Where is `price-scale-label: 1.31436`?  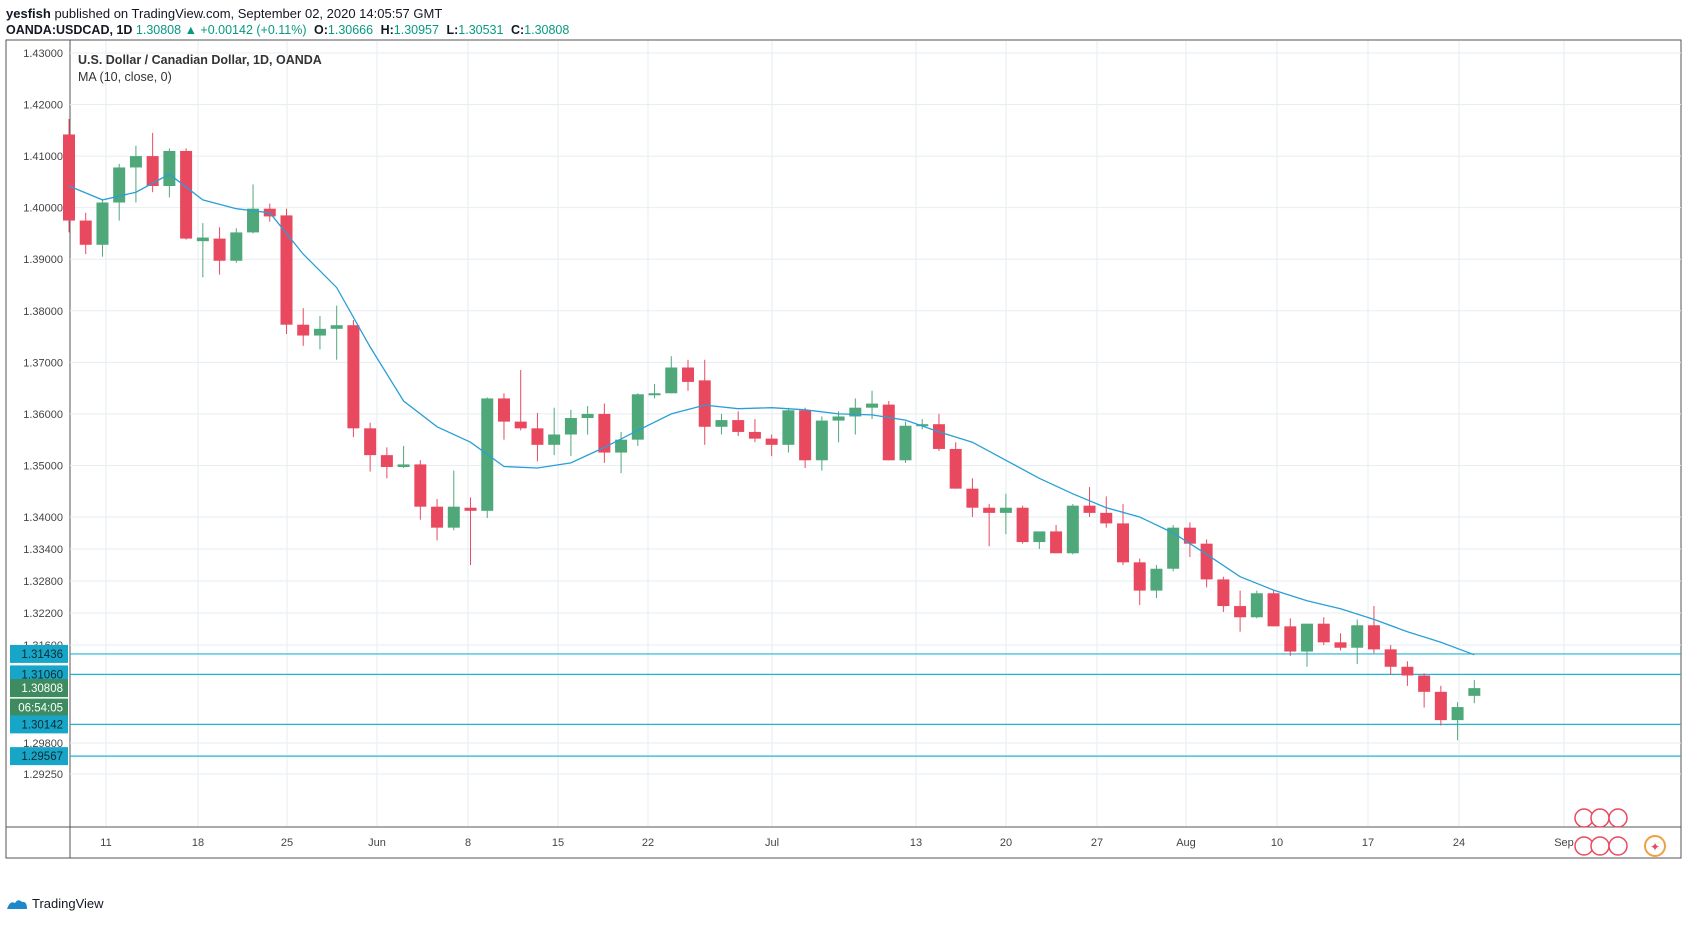 price-scale-label: 1.31436 is located at coordinates (39, 653).